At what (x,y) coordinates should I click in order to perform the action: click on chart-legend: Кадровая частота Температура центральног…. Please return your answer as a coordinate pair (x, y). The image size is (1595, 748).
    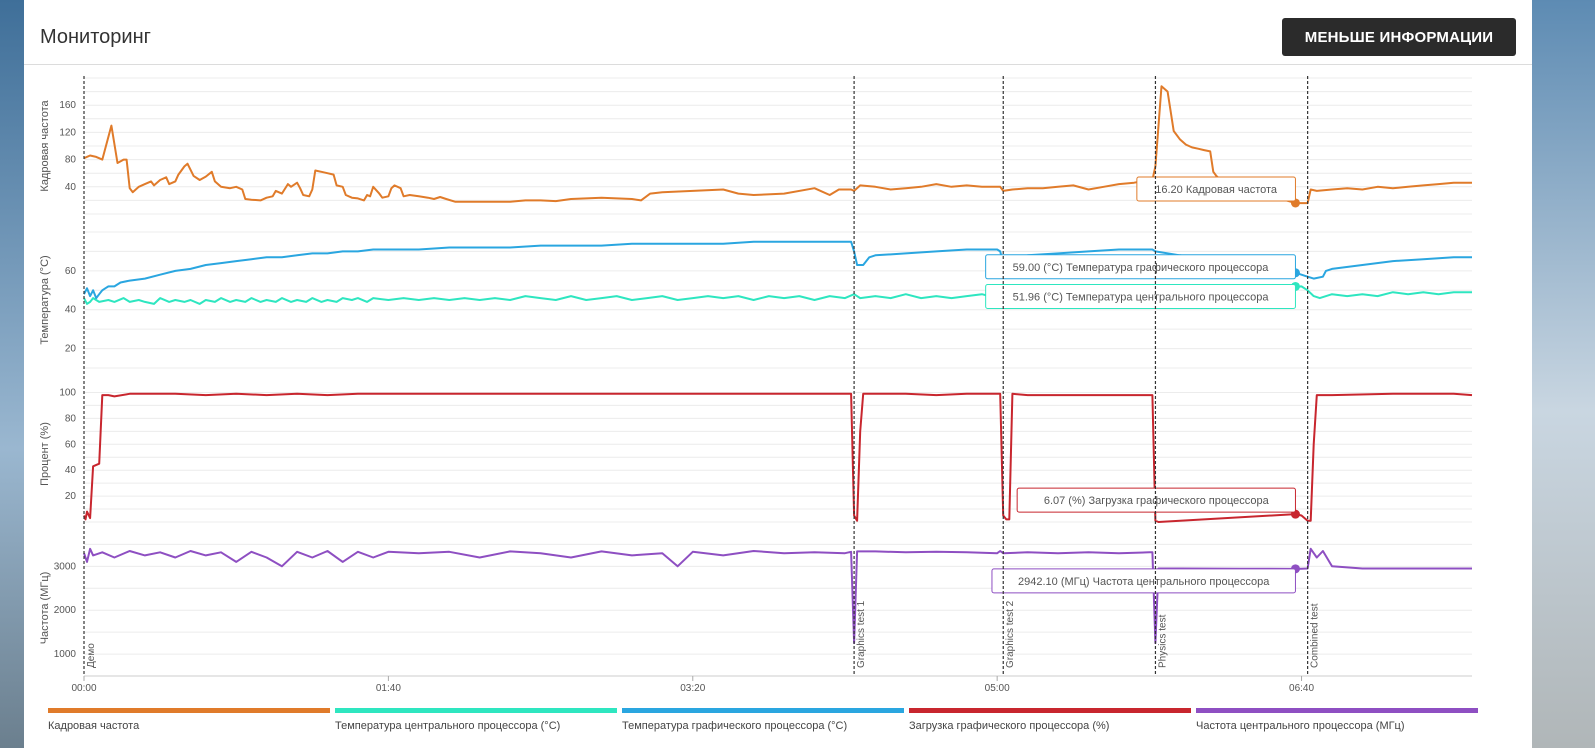
    Looking at the image, I should click on (778, 726).